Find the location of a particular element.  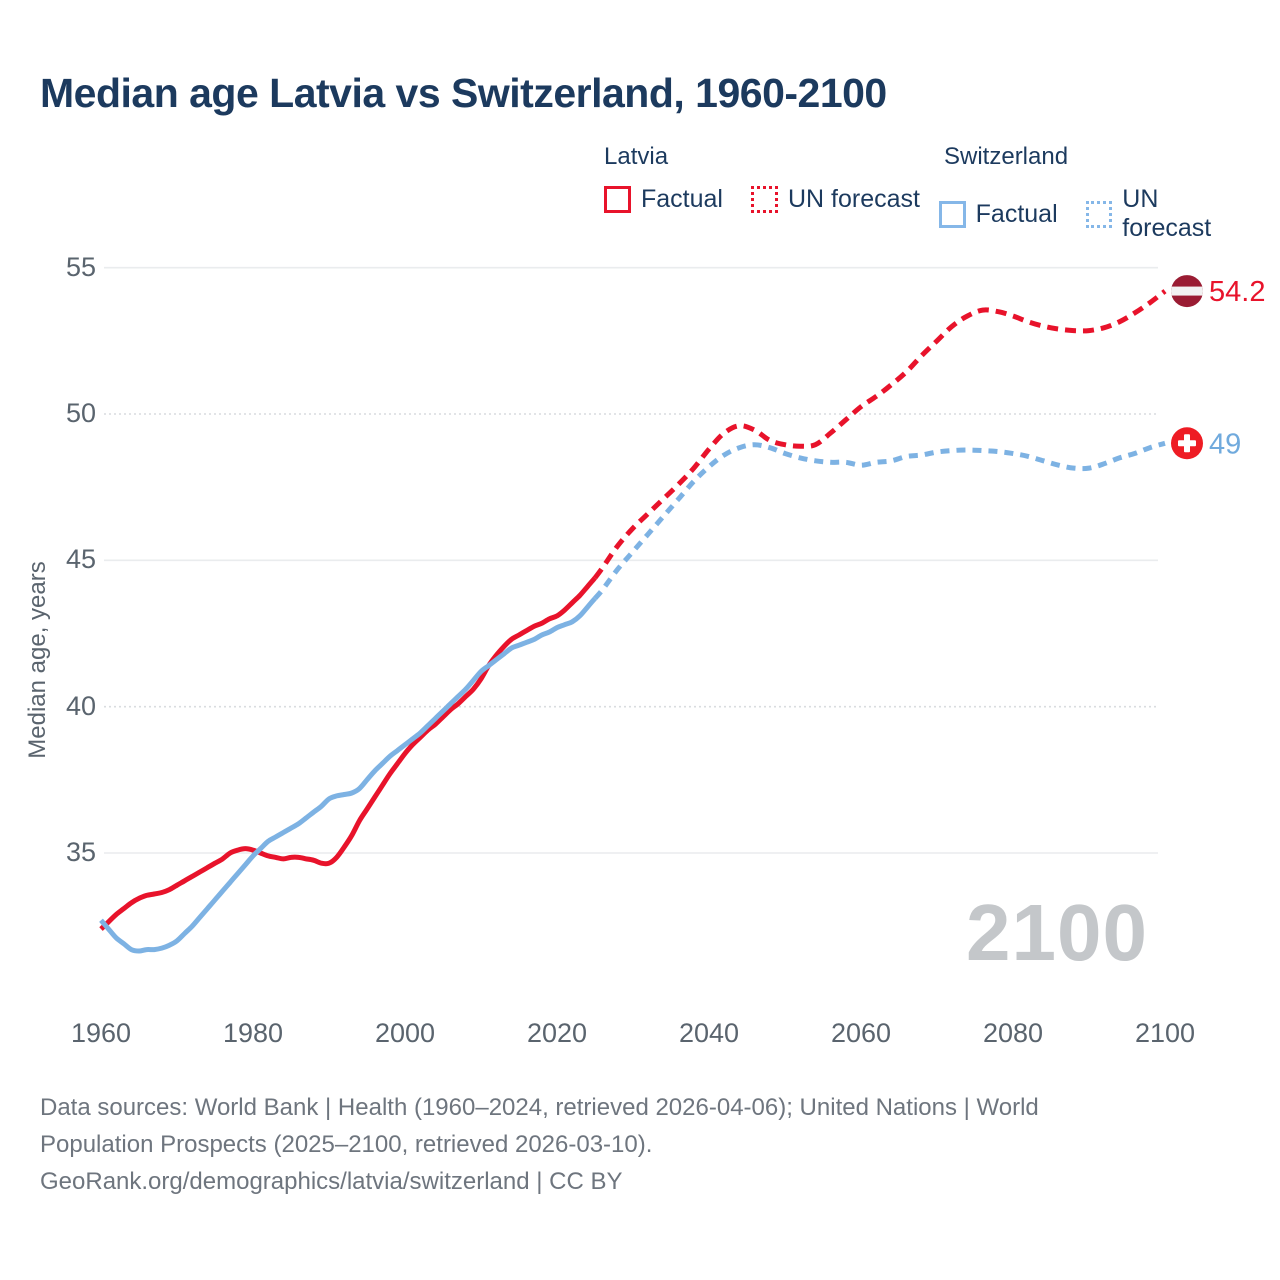

x-tick-label: 2020 is located at coordinates (557, 1033).